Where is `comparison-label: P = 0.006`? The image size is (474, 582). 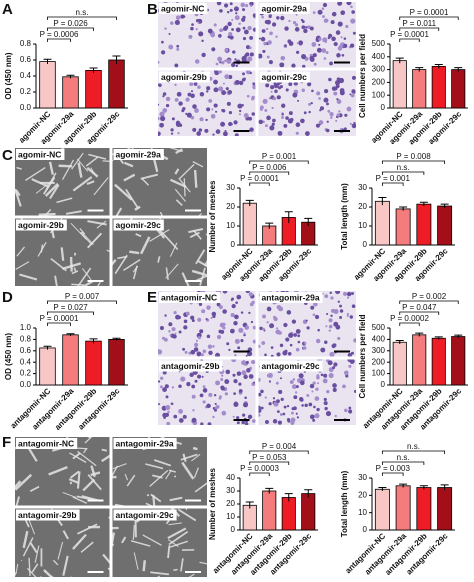 comparison-label: P = 0.006 is located at coordinates (269, 167).